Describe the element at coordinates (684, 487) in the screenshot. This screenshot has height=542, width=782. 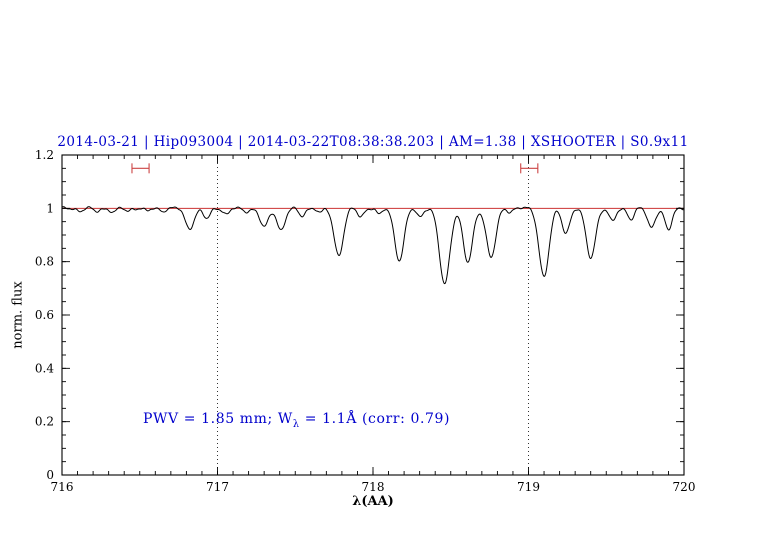
I see `x-tick-label: 720` at that location.